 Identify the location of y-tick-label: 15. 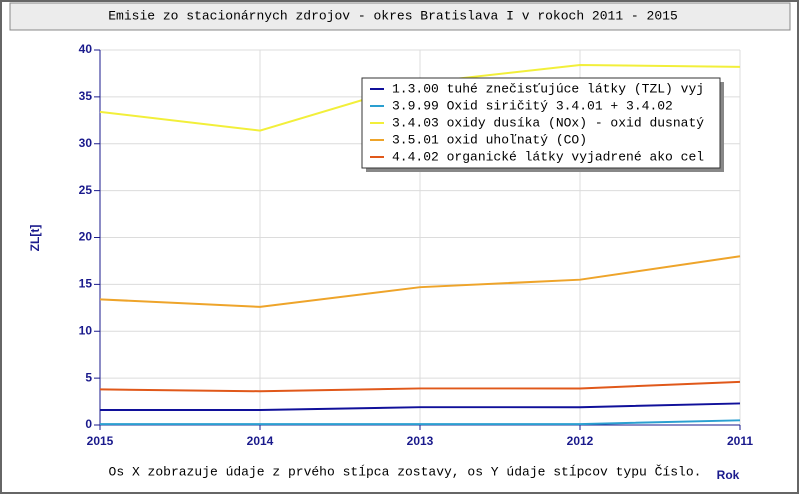
(86, 284).